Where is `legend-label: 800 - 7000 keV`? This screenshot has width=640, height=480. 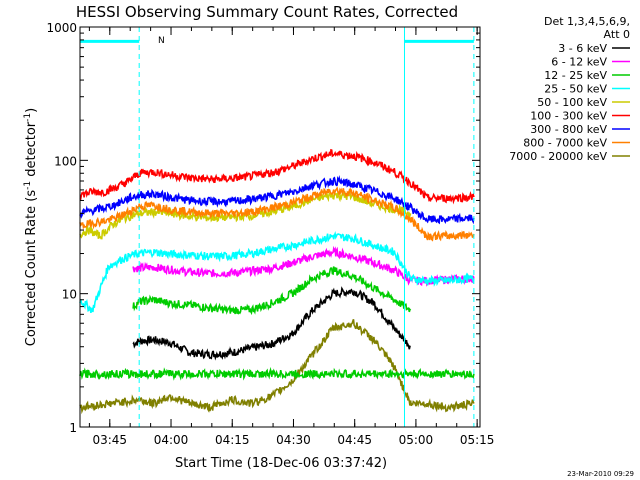 legend-label: 800 - 7000 keV is located at coordinates (565, 143).